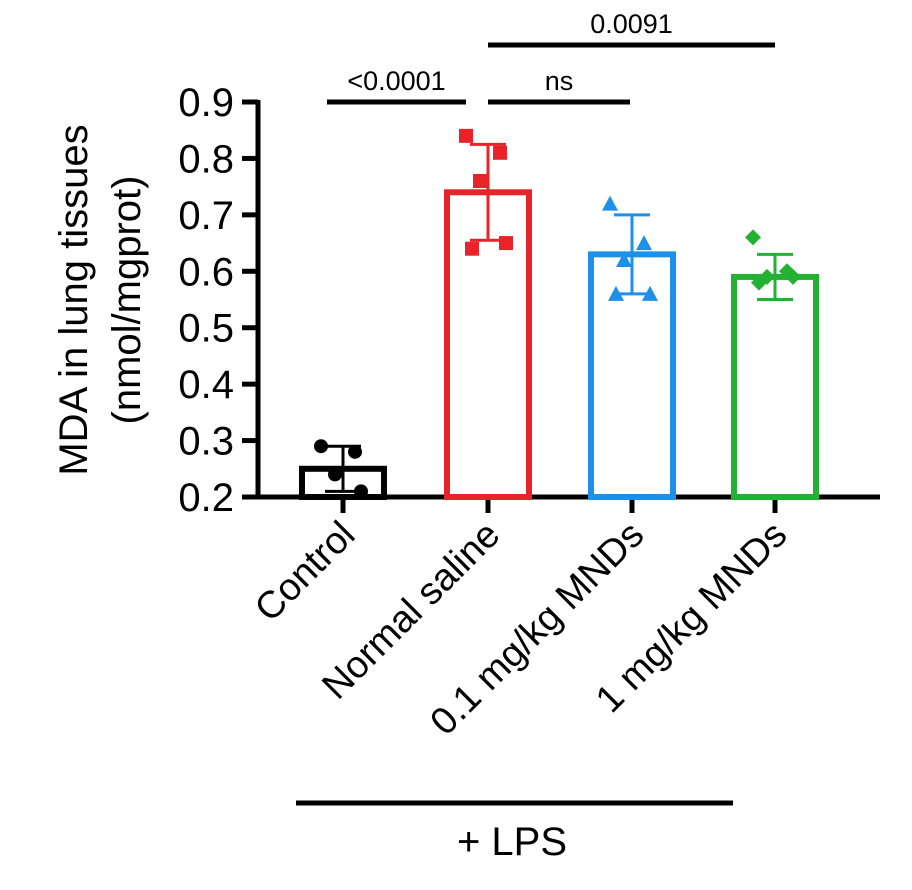 This screenshot has height=890, width=912. What do you see at coordinates (127, 300) in the screenshot?
I see `y-axis-label-line2: (nmol/mgprot)` at bounding box center [127, 300].